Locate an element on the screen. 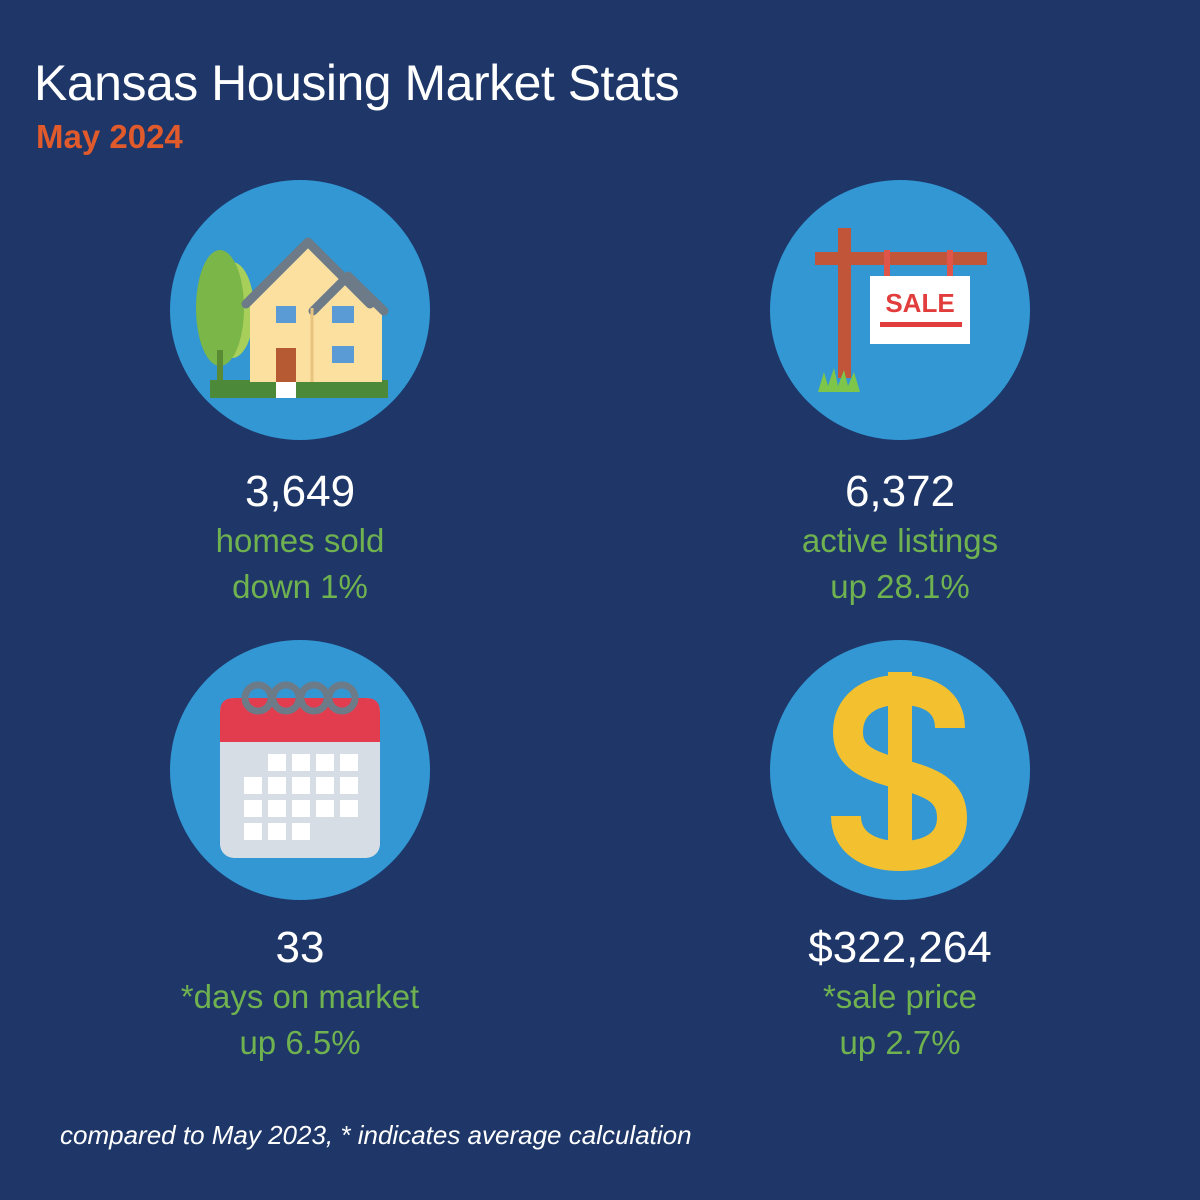 Image resolution: width=1200 pixels, height=1200 pixels. active-listings-stat: 6,372 active listings up 28.1% is located at coordinates (900, 538).